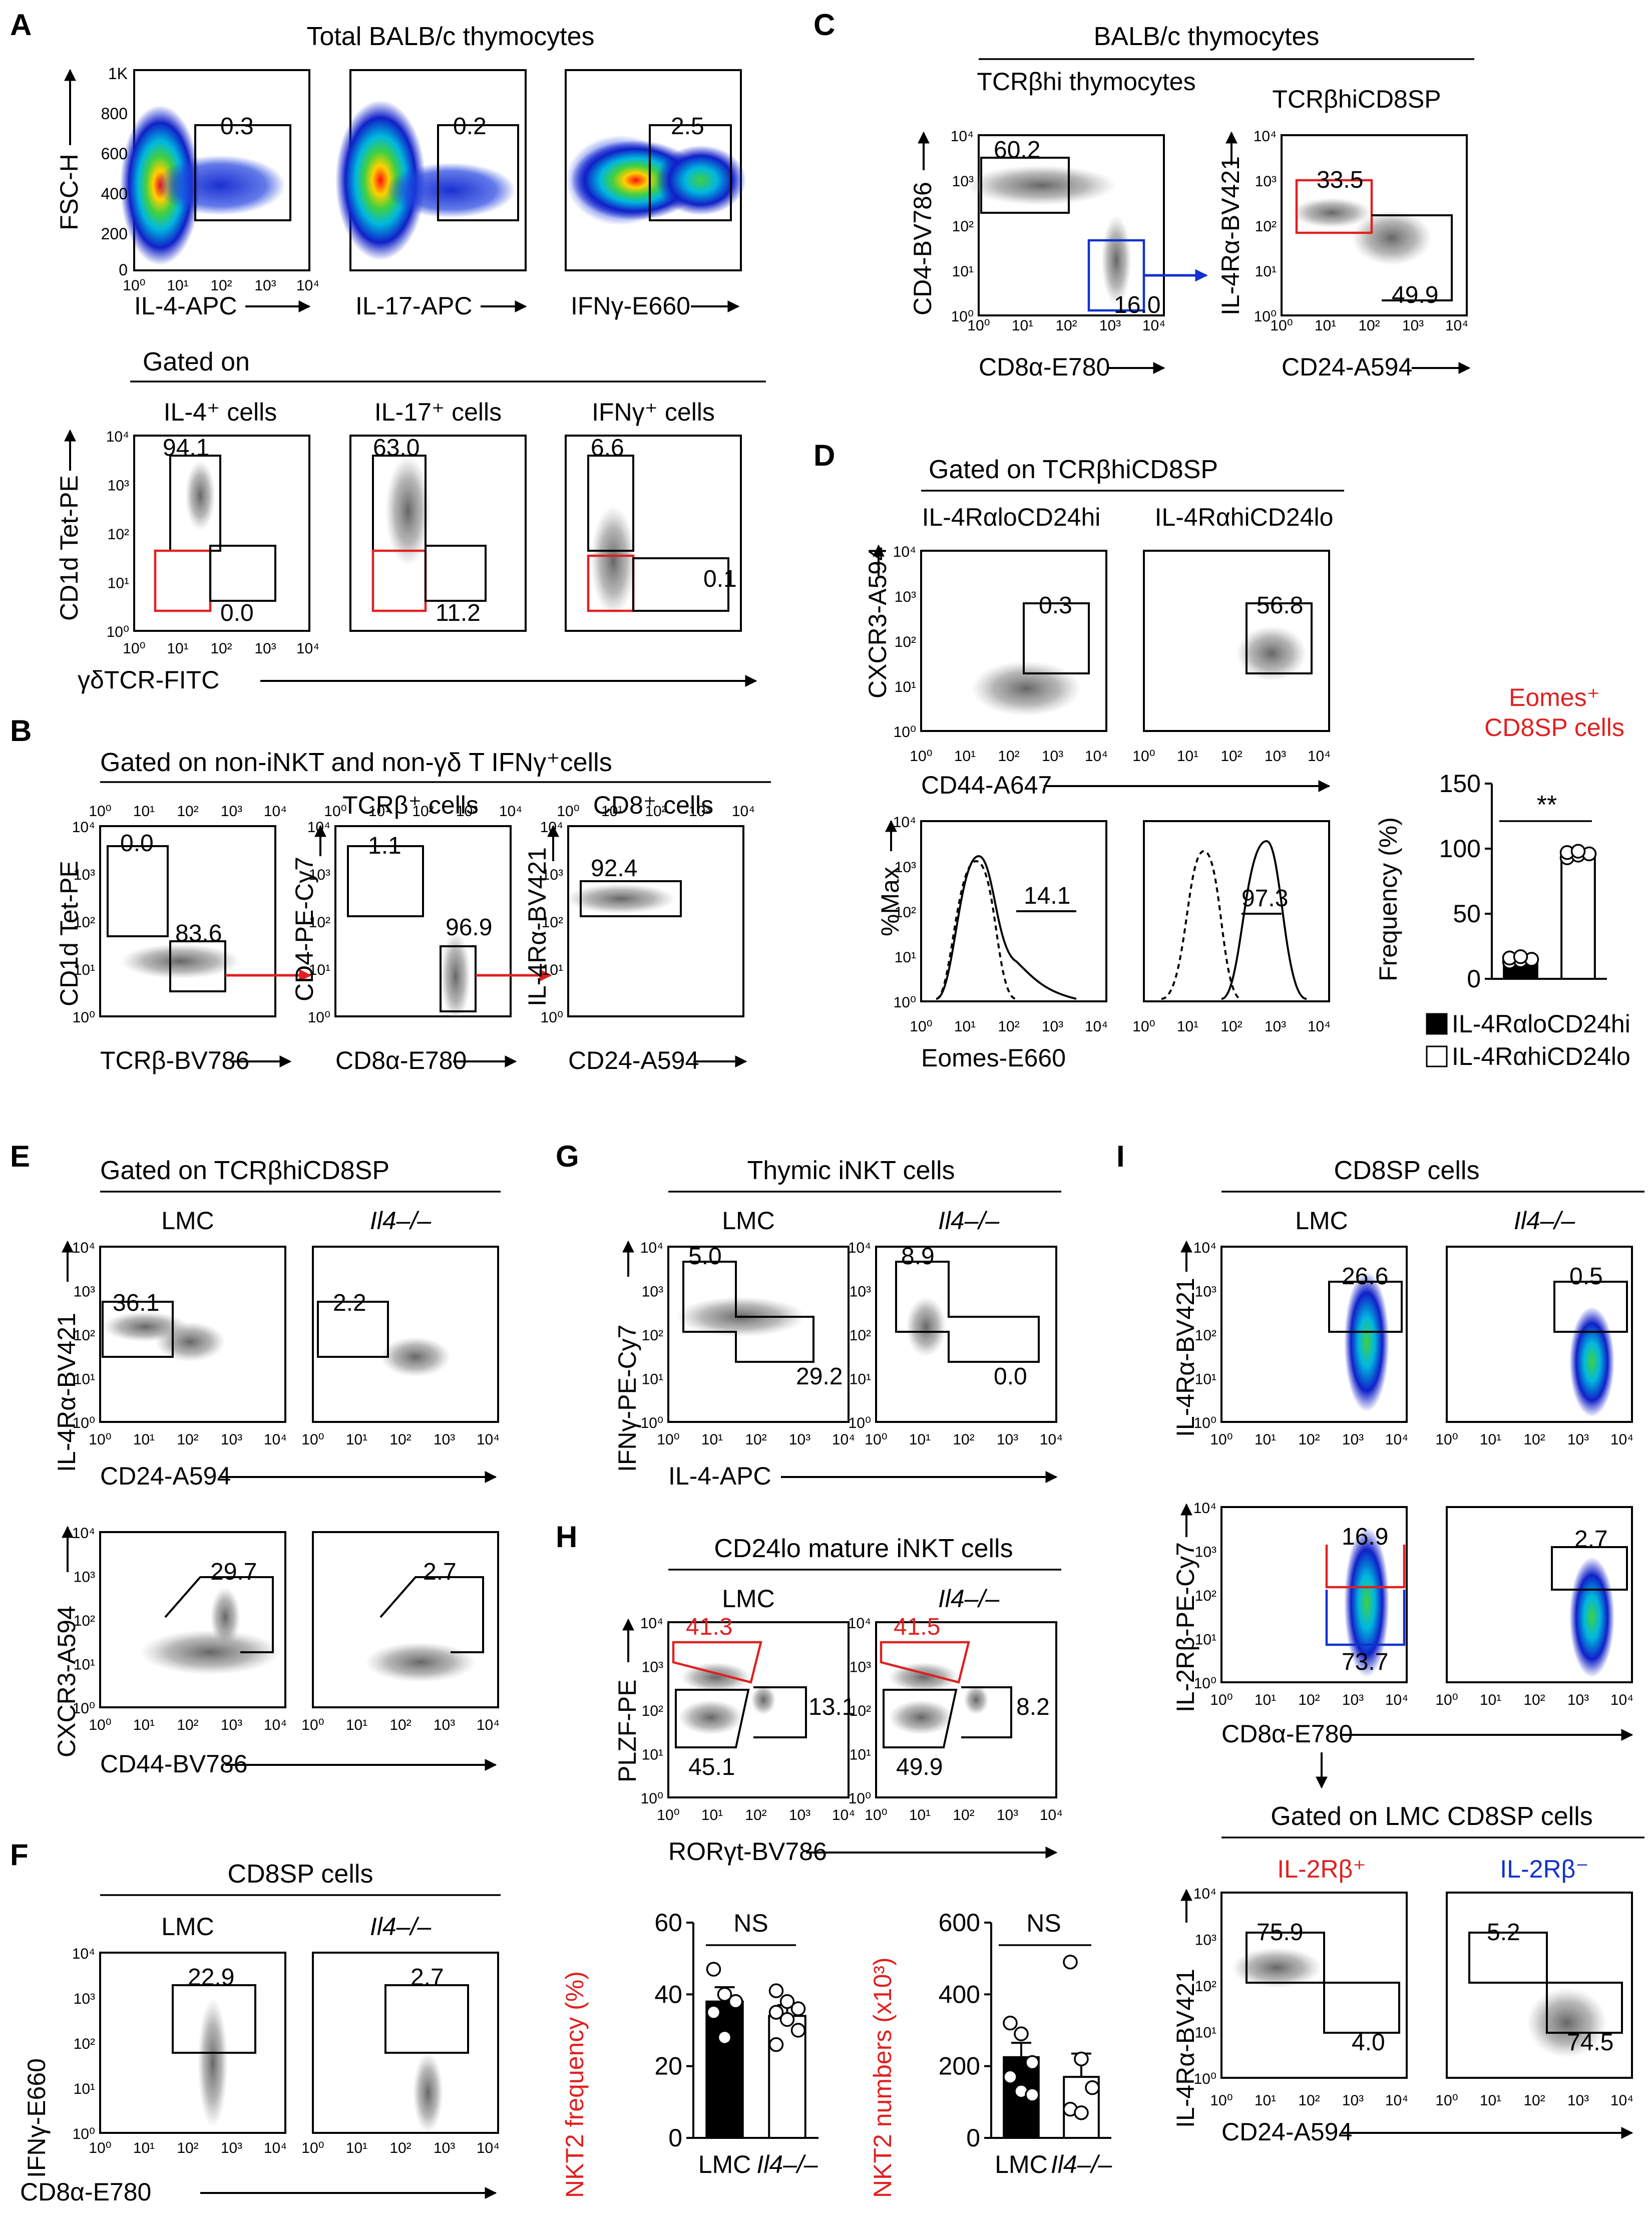 This screenshot has width=1652, height=2214. Describe the element at coordinates (917, 1627) in the screenshot. I see `gate-value: 41.5` at that location.